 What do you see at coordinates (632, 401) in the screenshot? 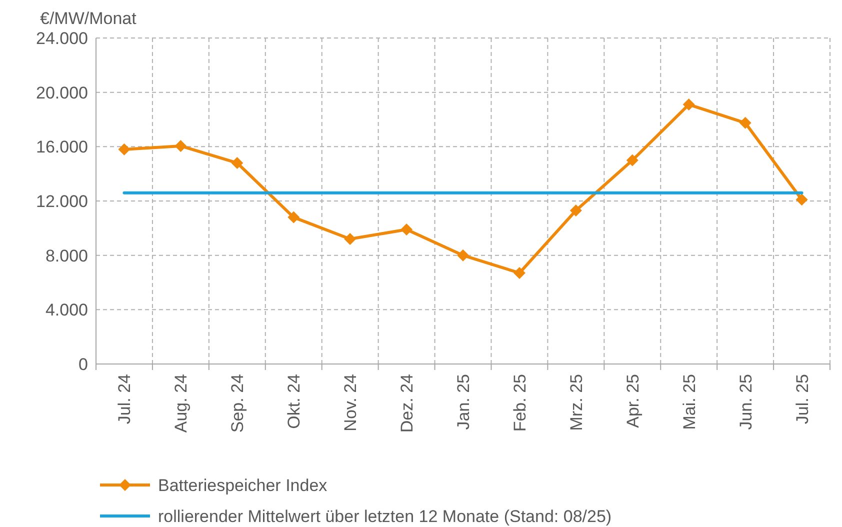
I see `x-tick-label: Apr. 25` at bounding box center [632, 401].